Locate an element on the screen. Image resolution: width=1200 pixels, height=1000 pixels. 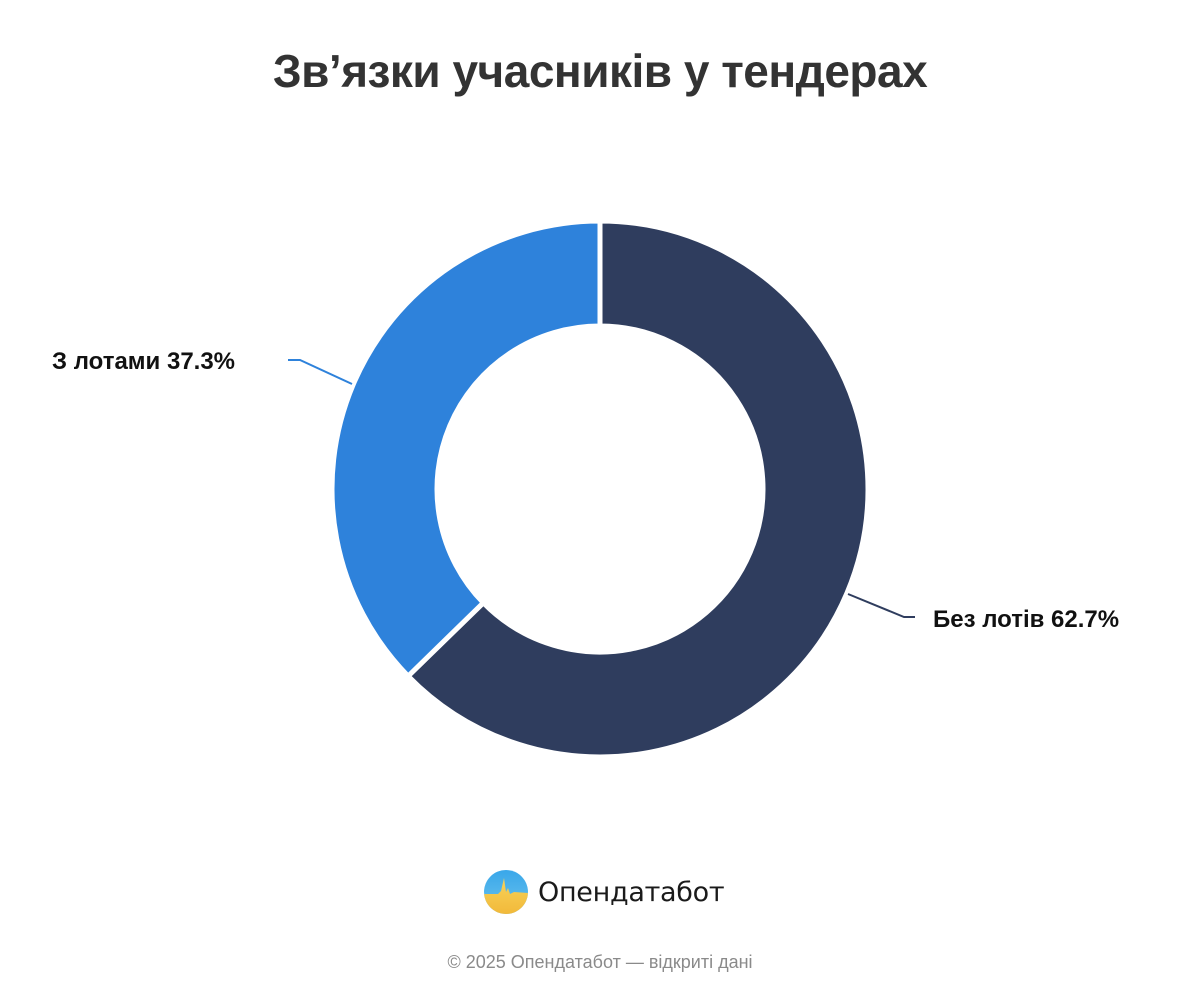
label-with-lots: З лотами 37.3% is located at coordinates (144, 361).